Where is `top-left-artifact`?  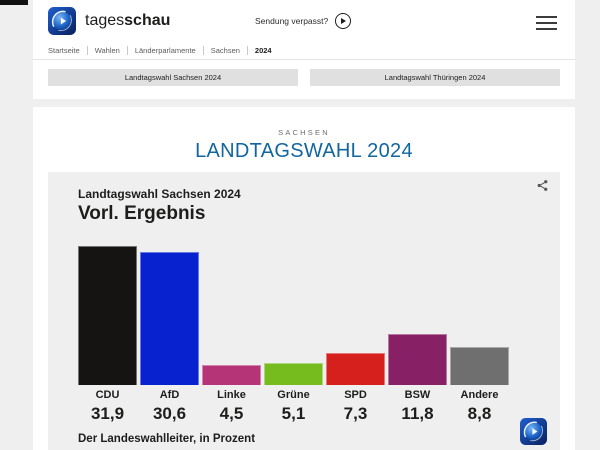 top-left-artifact is located at coordinates (14, 2).